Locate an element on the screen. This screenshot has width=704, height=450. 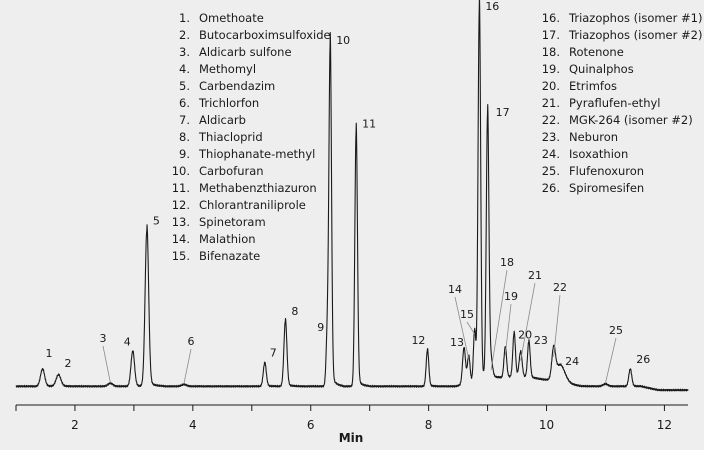
legend-number: 16. is located at coordinates (550, 18).